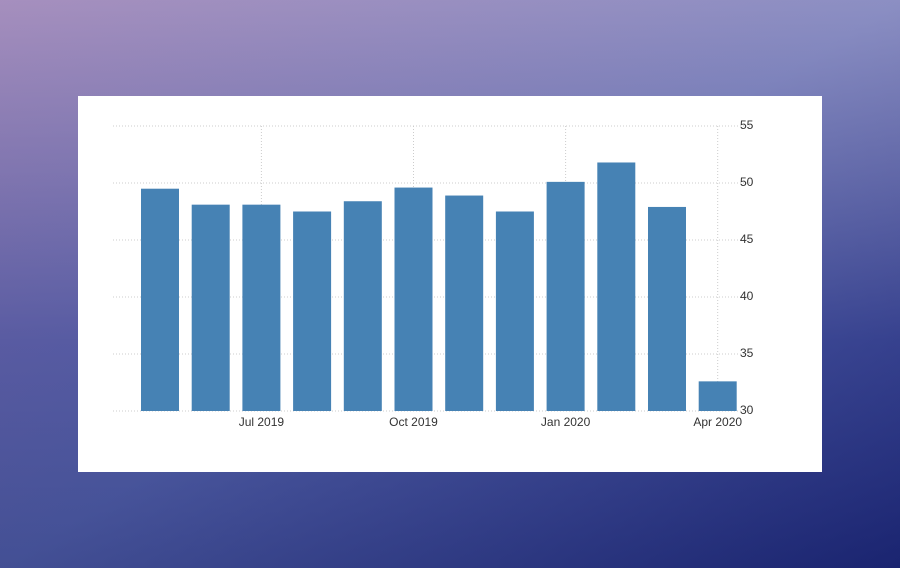  What do you see at coordinates (747, 296) in the screenshot?
I see `y-tick-label: 40` at bounding box center [747, 296].